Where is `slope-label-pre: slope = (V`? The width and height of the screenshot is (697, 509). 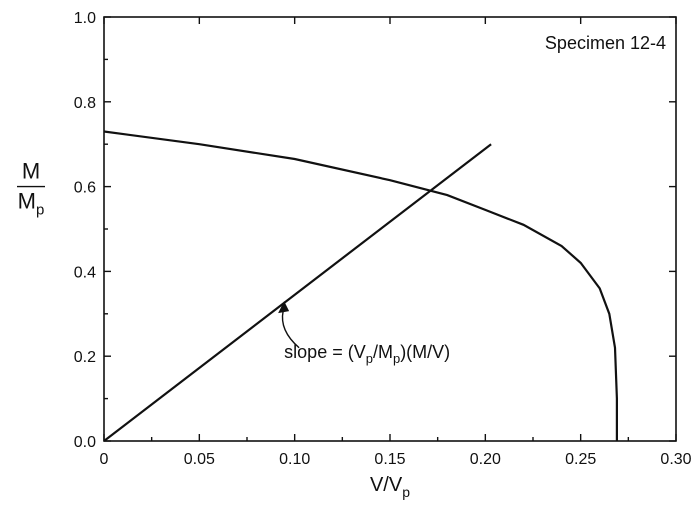
slope-label-pre: slope = (V is located at coordinates (325, 352).